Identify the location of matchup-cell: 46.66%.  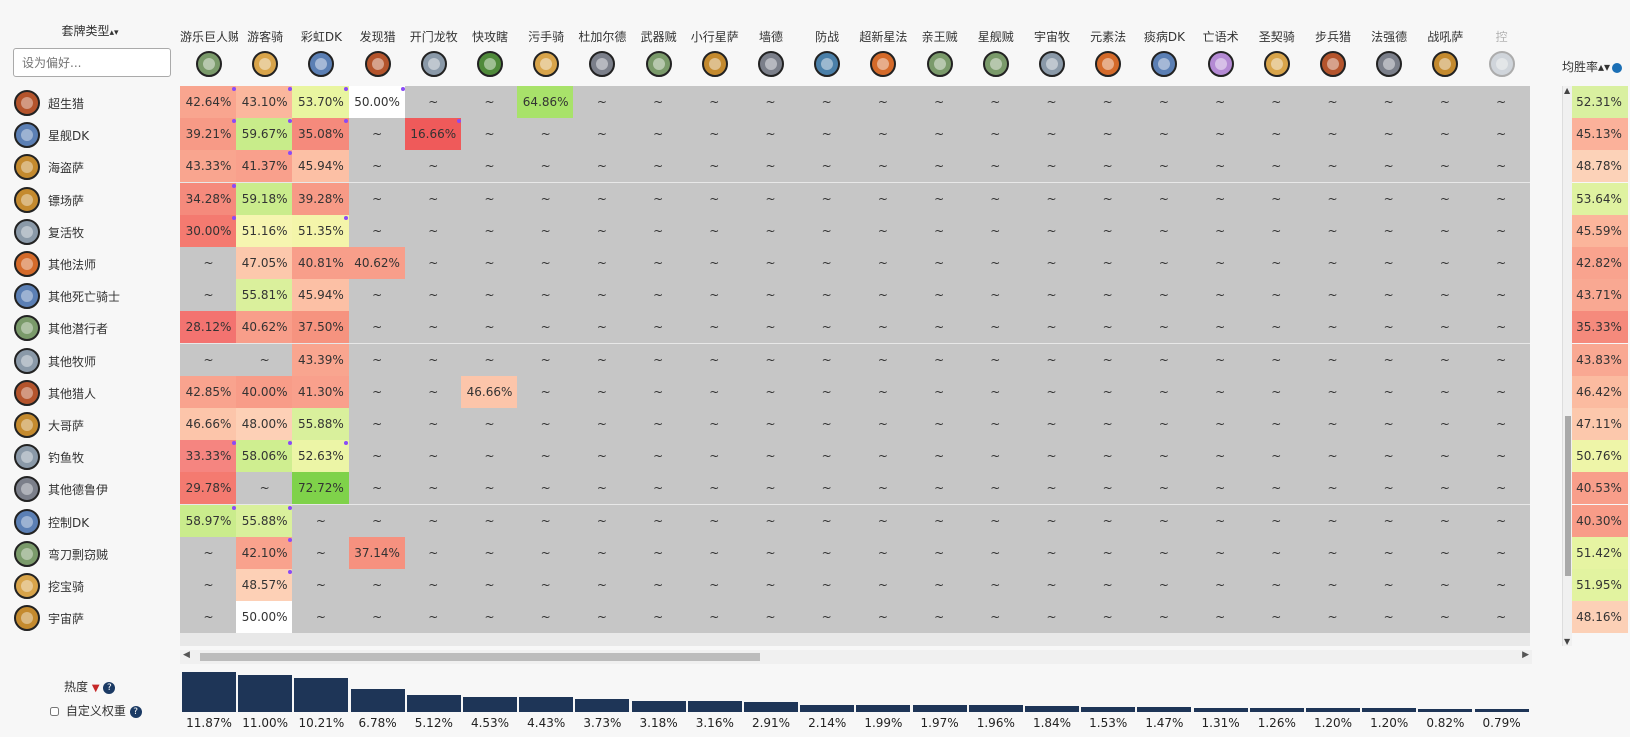
(489, 391).